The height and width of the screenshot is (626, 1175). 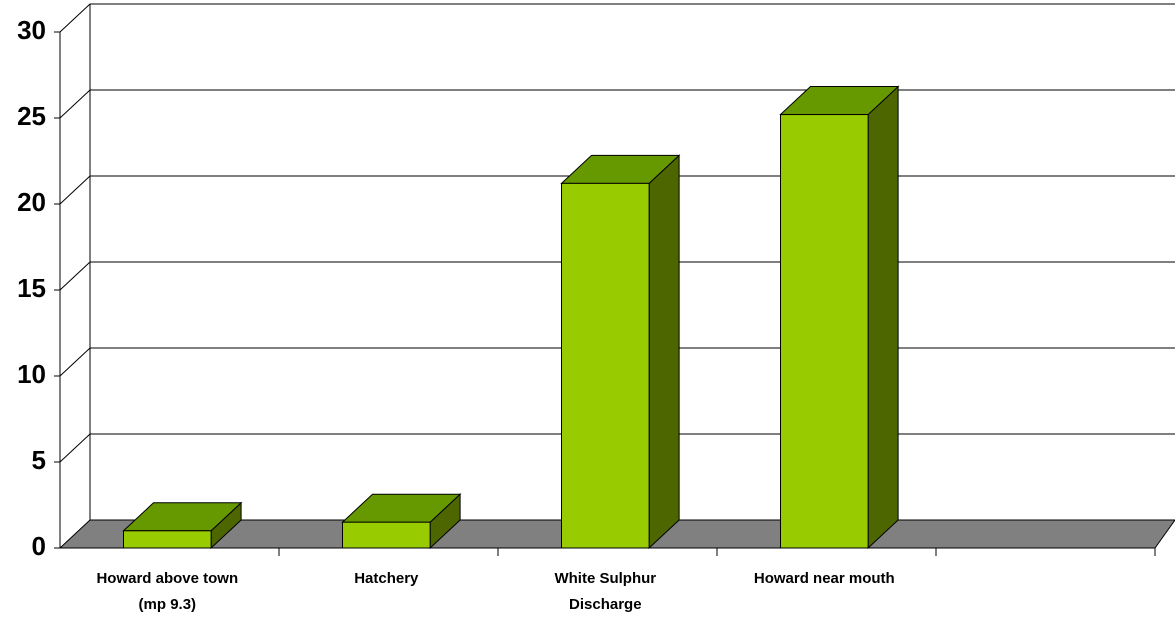 I want to click on y-tick-label: 0, so click(x=39, y=546).